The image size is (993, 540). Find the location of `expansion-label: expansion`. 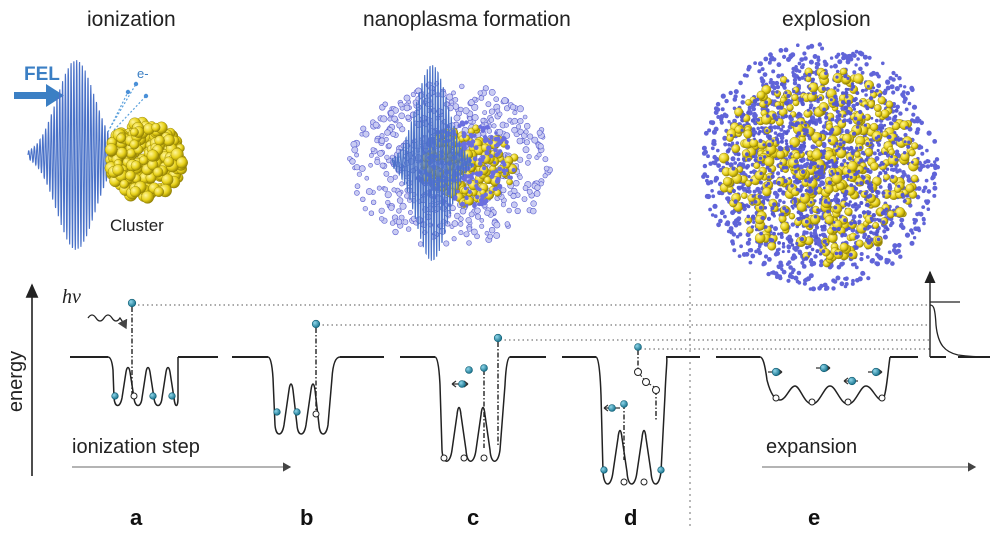

expansion-label: expansion is located at coordinates (811, 447).